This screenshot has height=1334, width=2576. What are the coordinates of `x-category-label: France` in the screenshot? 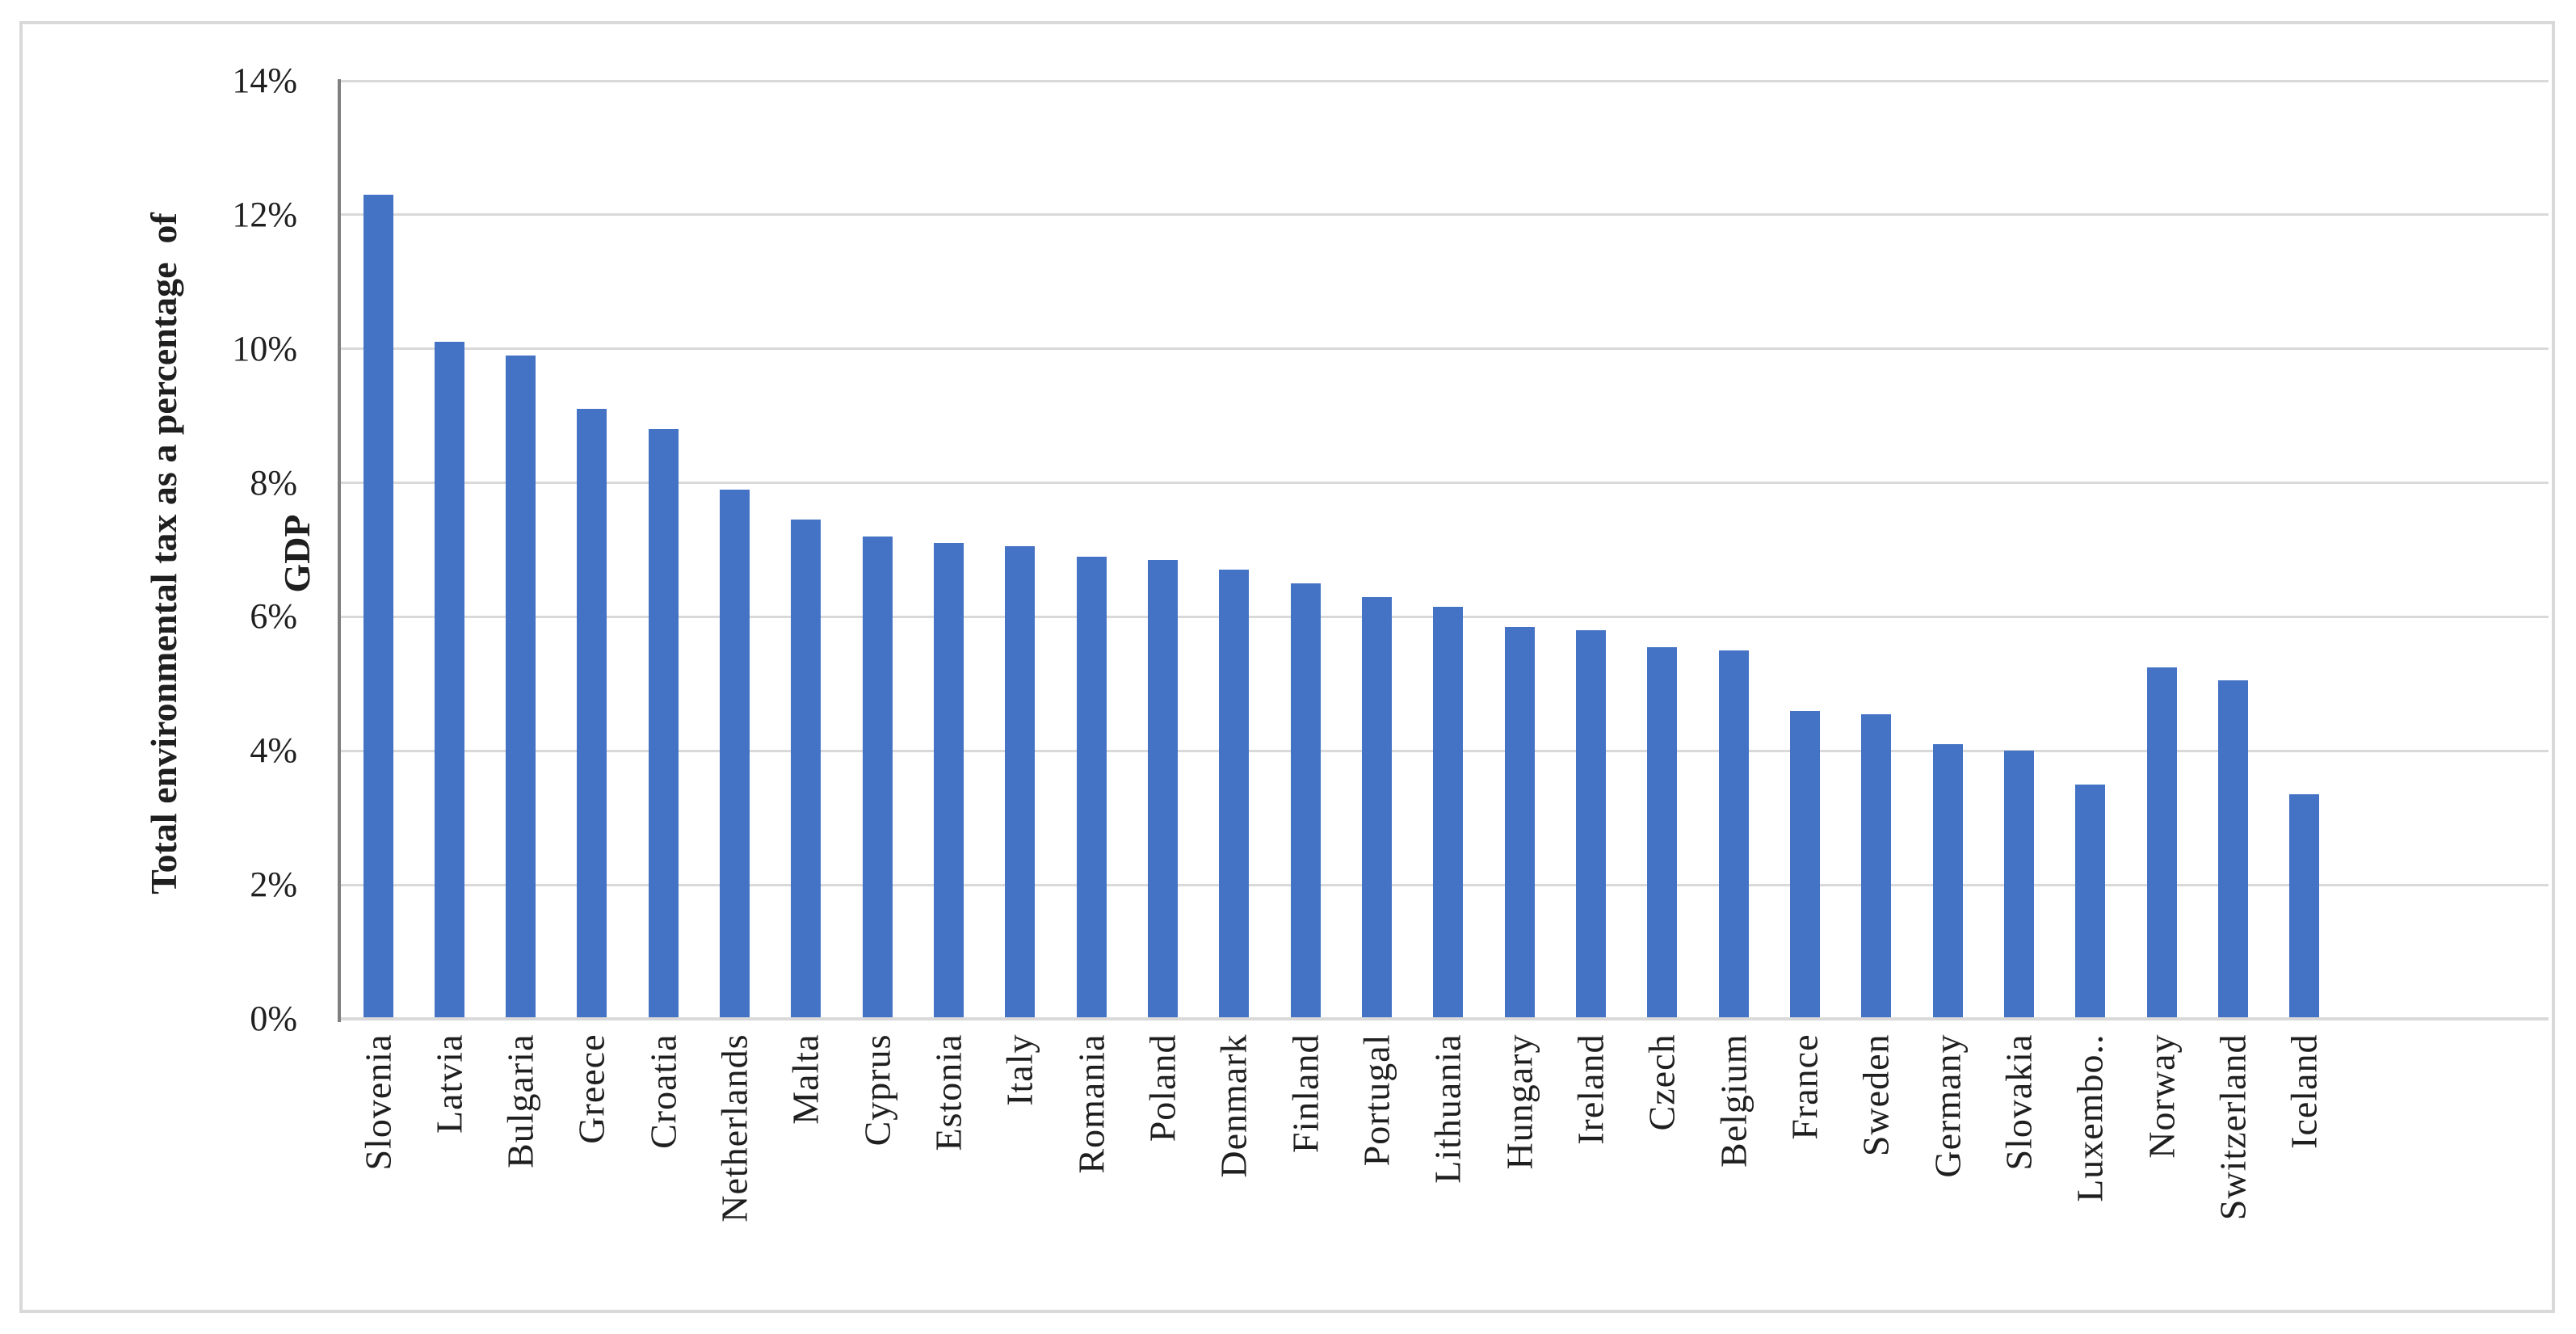 It's located at (1805, 1086).